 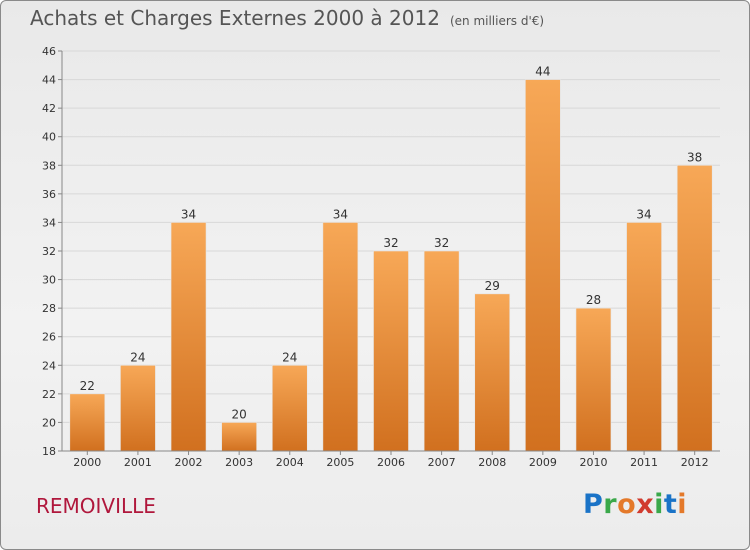 I want to click on proxiti-logo: Proxiti, so click(x=635, y=504).